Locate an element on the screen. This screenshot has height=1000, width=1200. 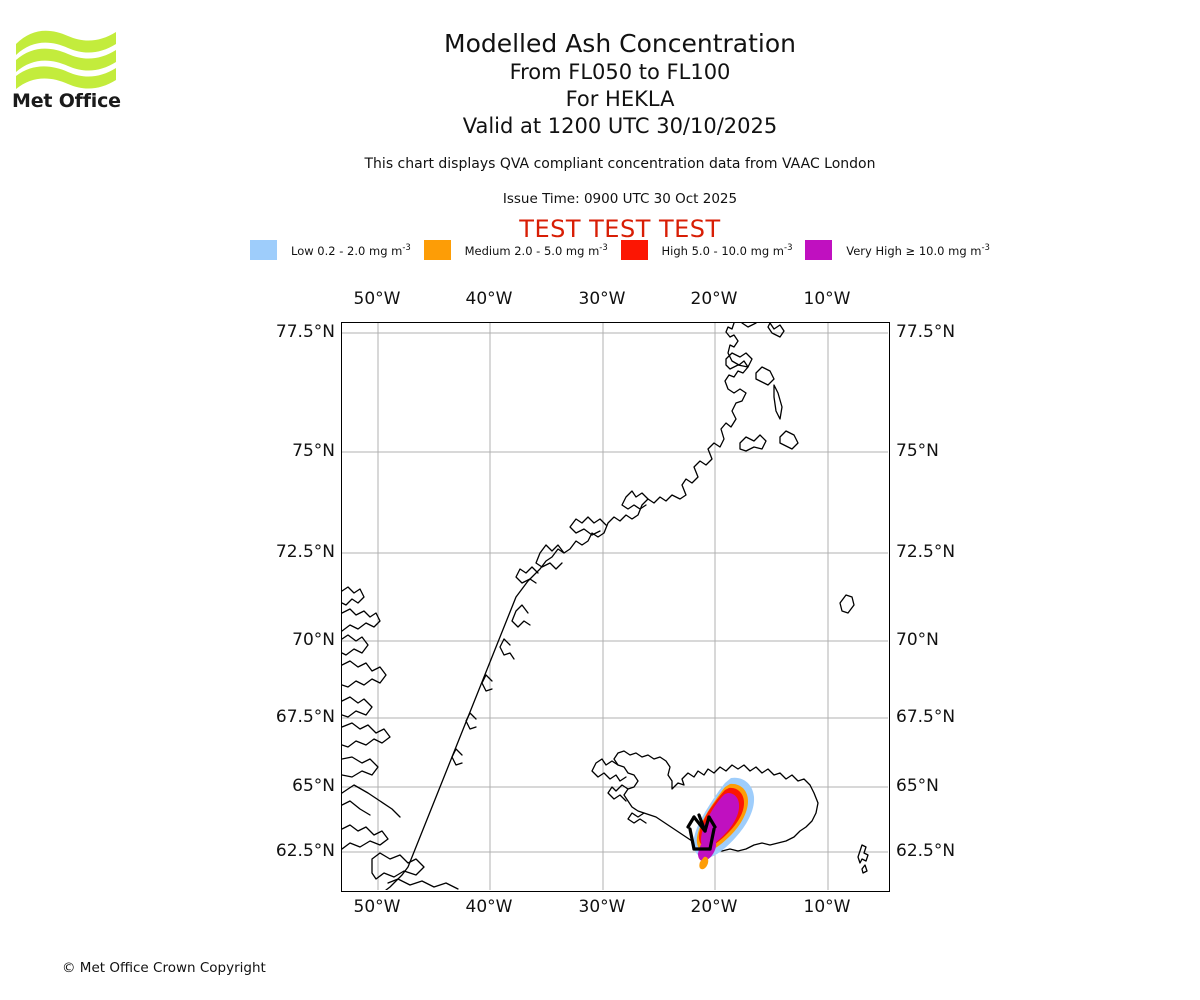
scoresby-sund-fjords is located at coordinates (635, 500).